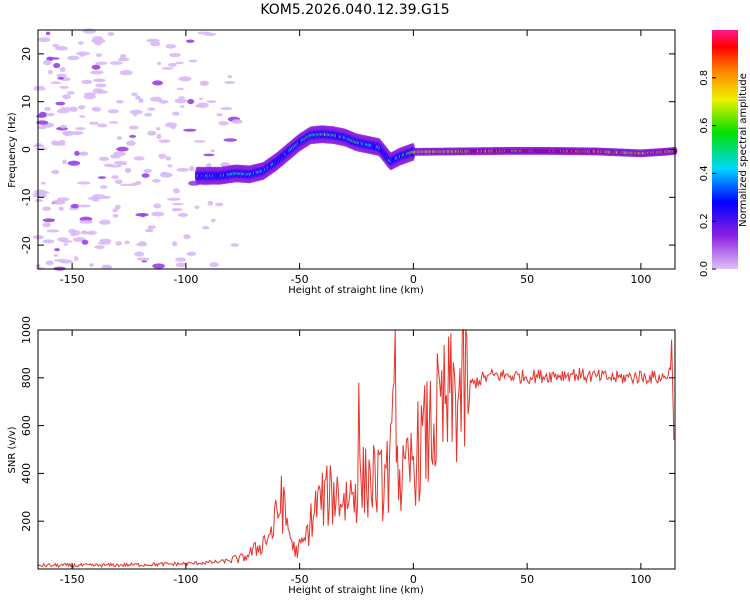  I want to click on x-tick-label: 0, so click(413, 279).